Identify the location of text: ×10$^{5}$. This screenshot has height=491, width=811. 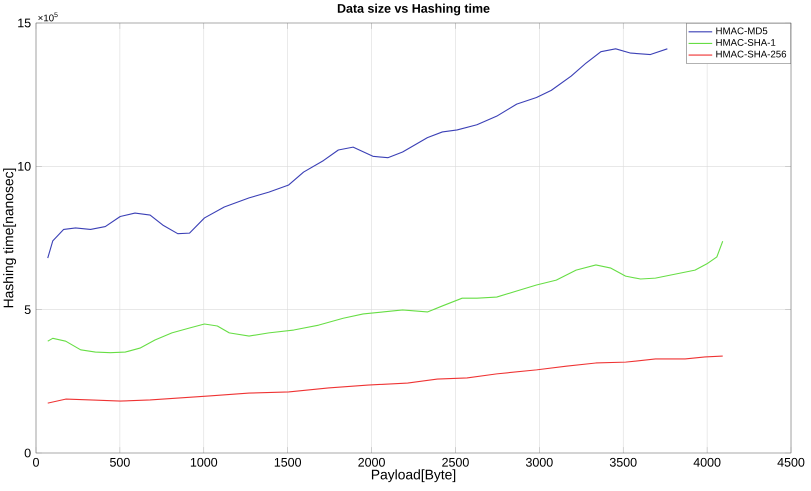
(48, 17).